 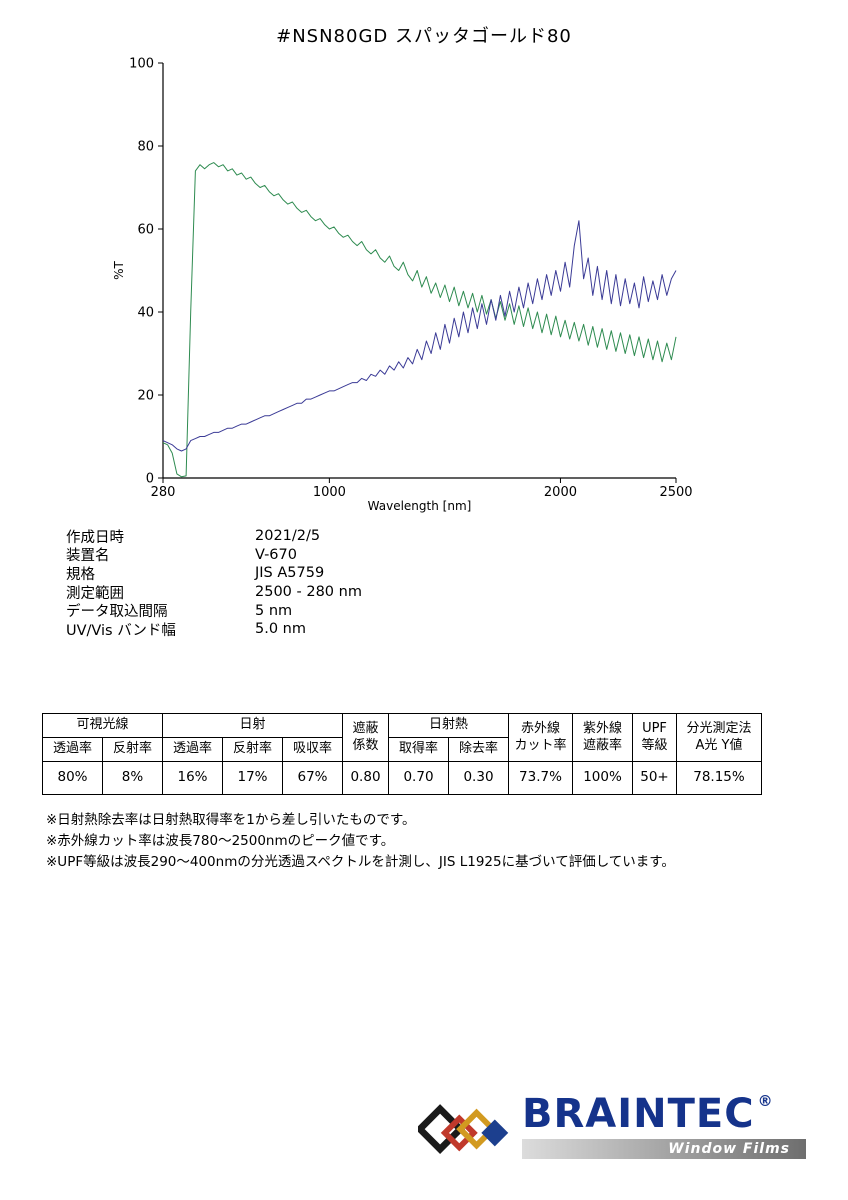 What do you see at coordinates (664, 1148) in the screenshot?
I see `tagline-bar: Window Films` at bounding box center [664, 1148].